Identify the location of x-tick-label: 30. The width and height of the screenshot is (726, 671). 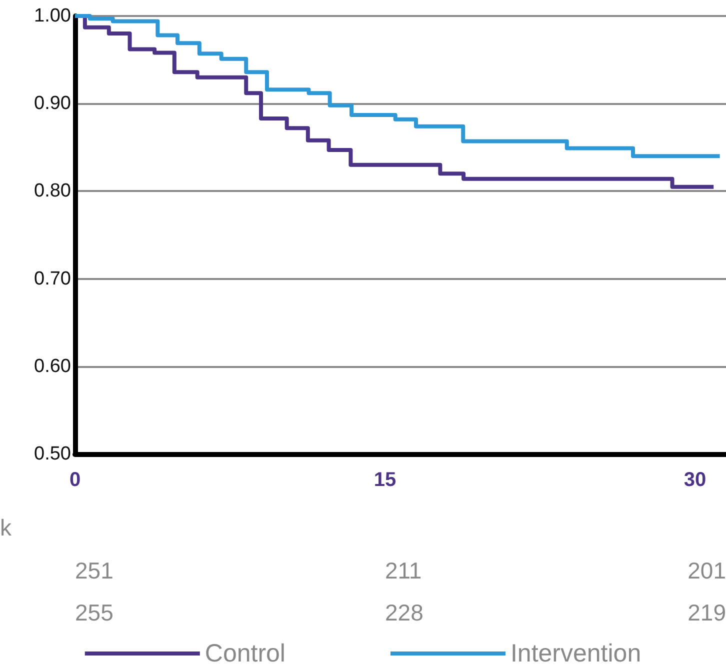
(695, 480).